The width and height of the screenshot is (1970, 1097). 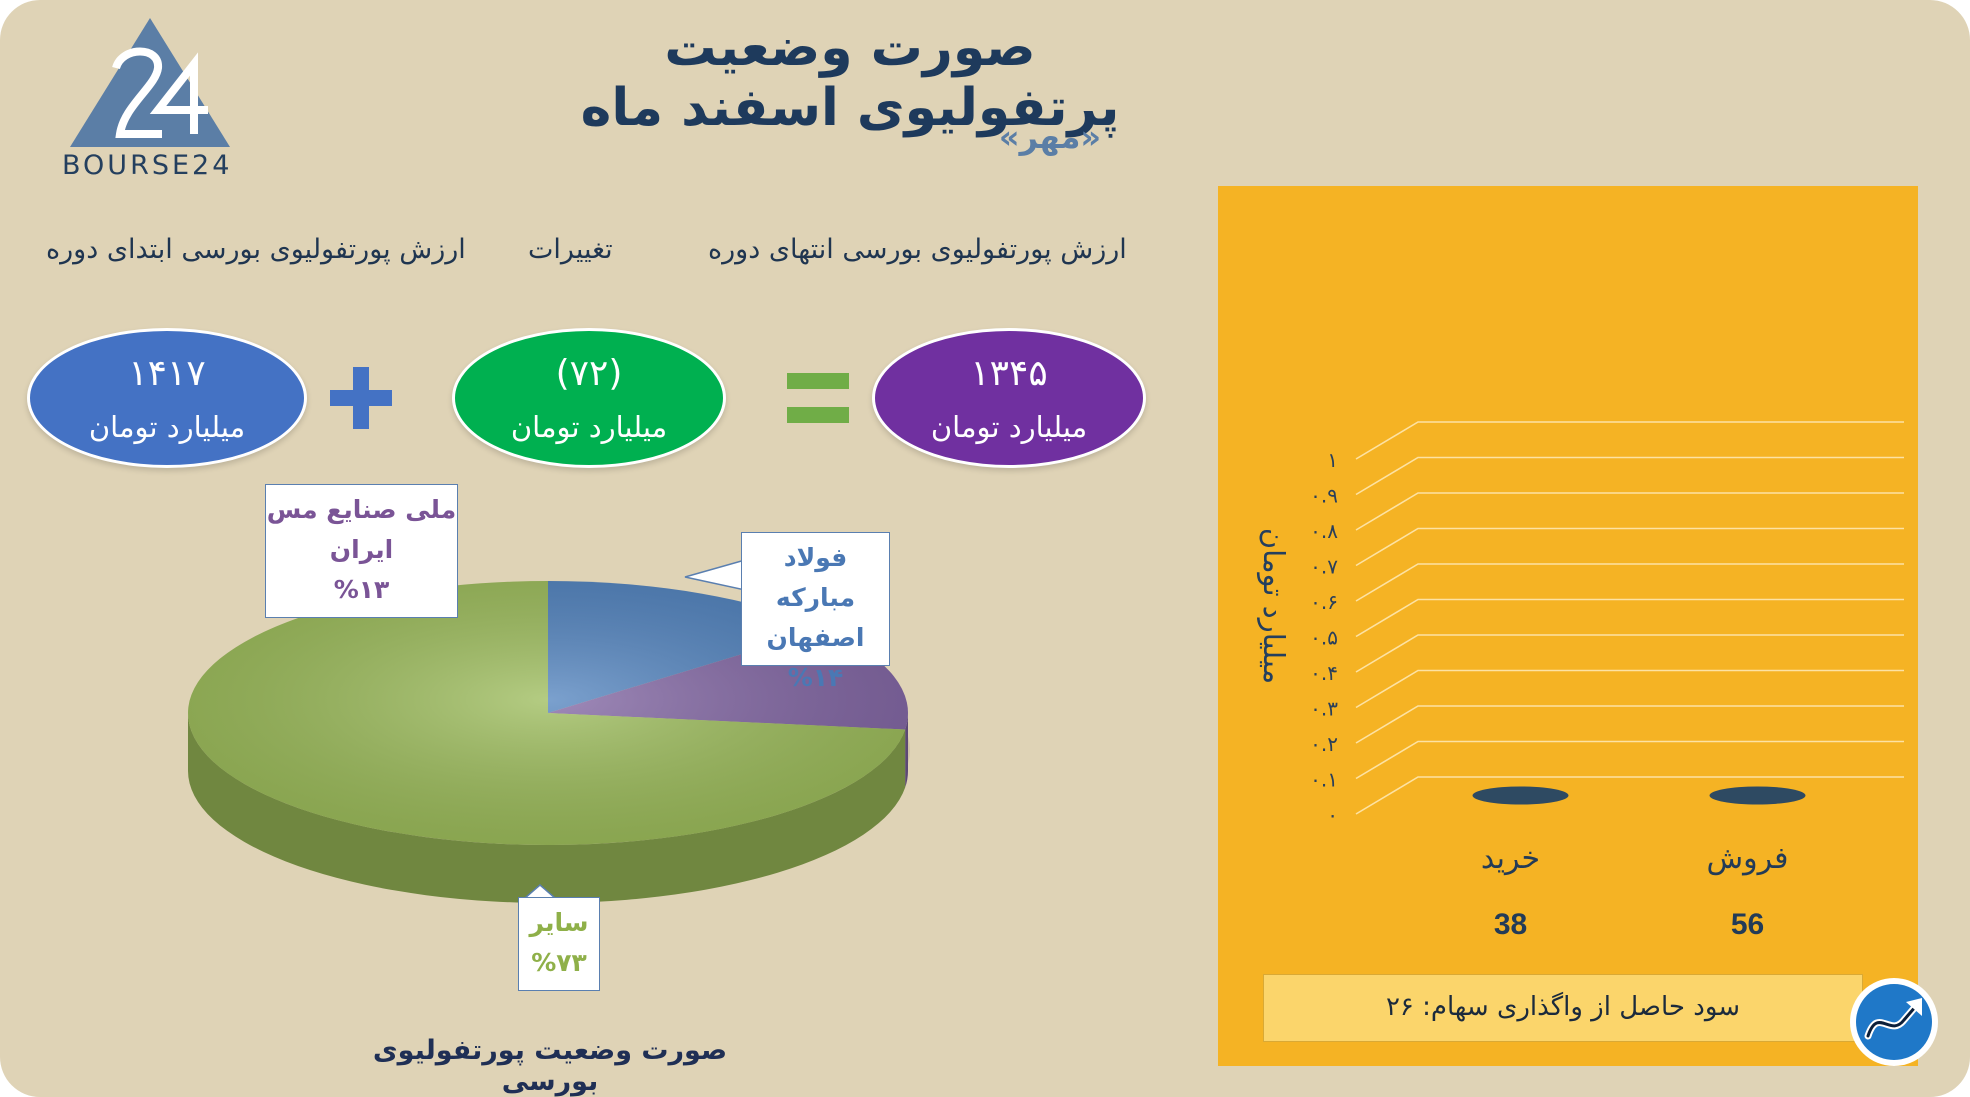 I want to click on bar-y-tick-label: ۰.۶, so click(x=1324, y=602).